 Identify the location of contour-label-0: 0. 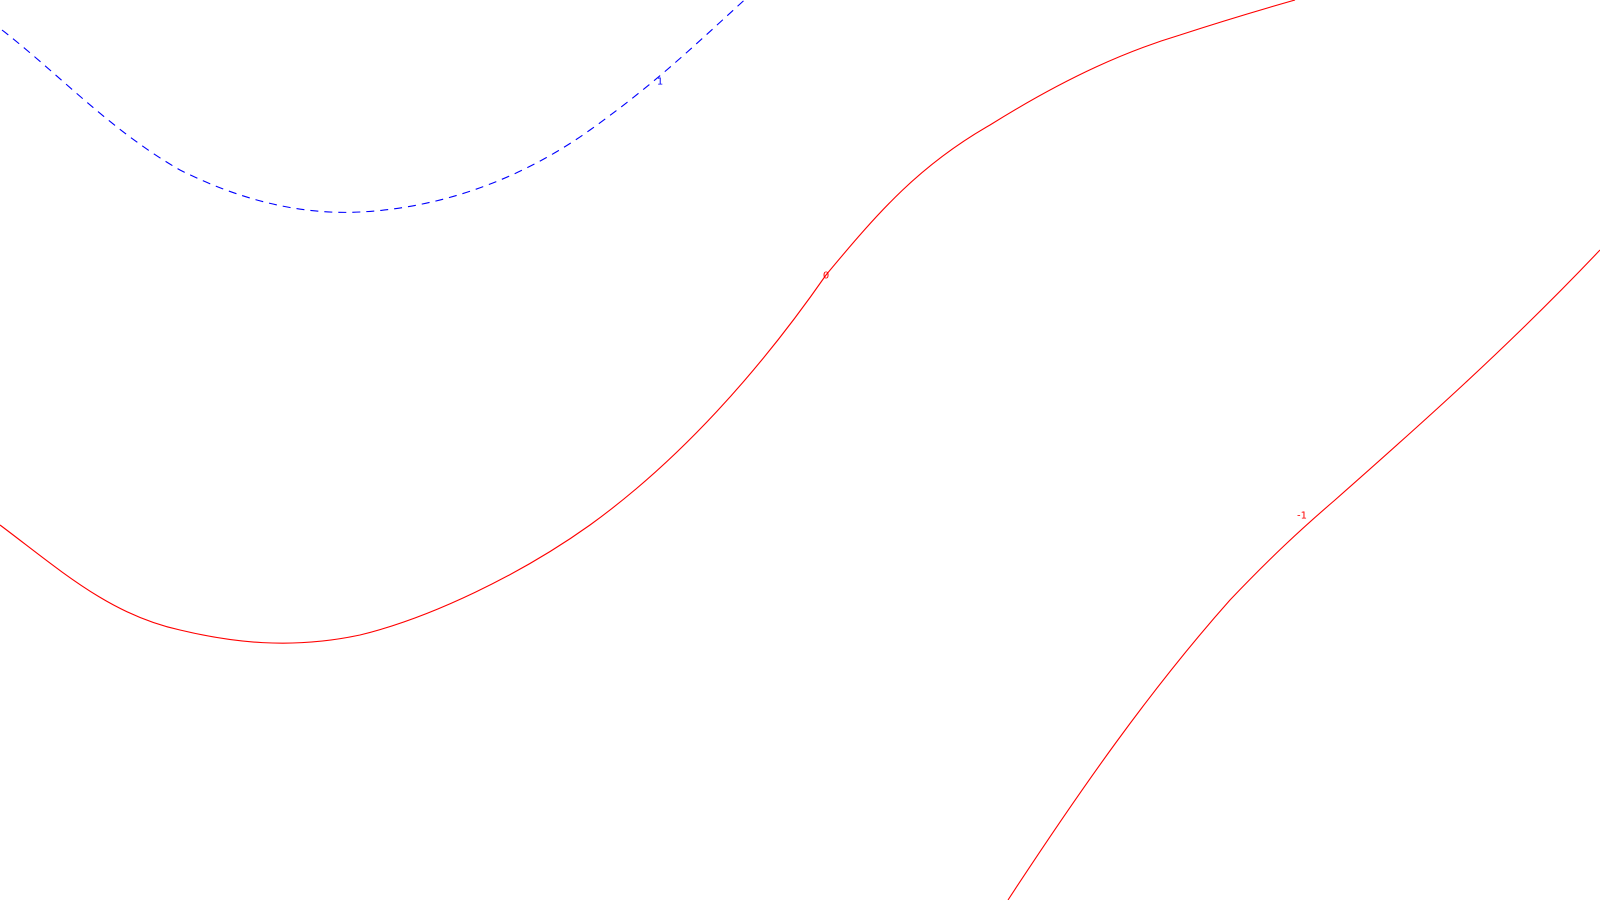
(826, 276).